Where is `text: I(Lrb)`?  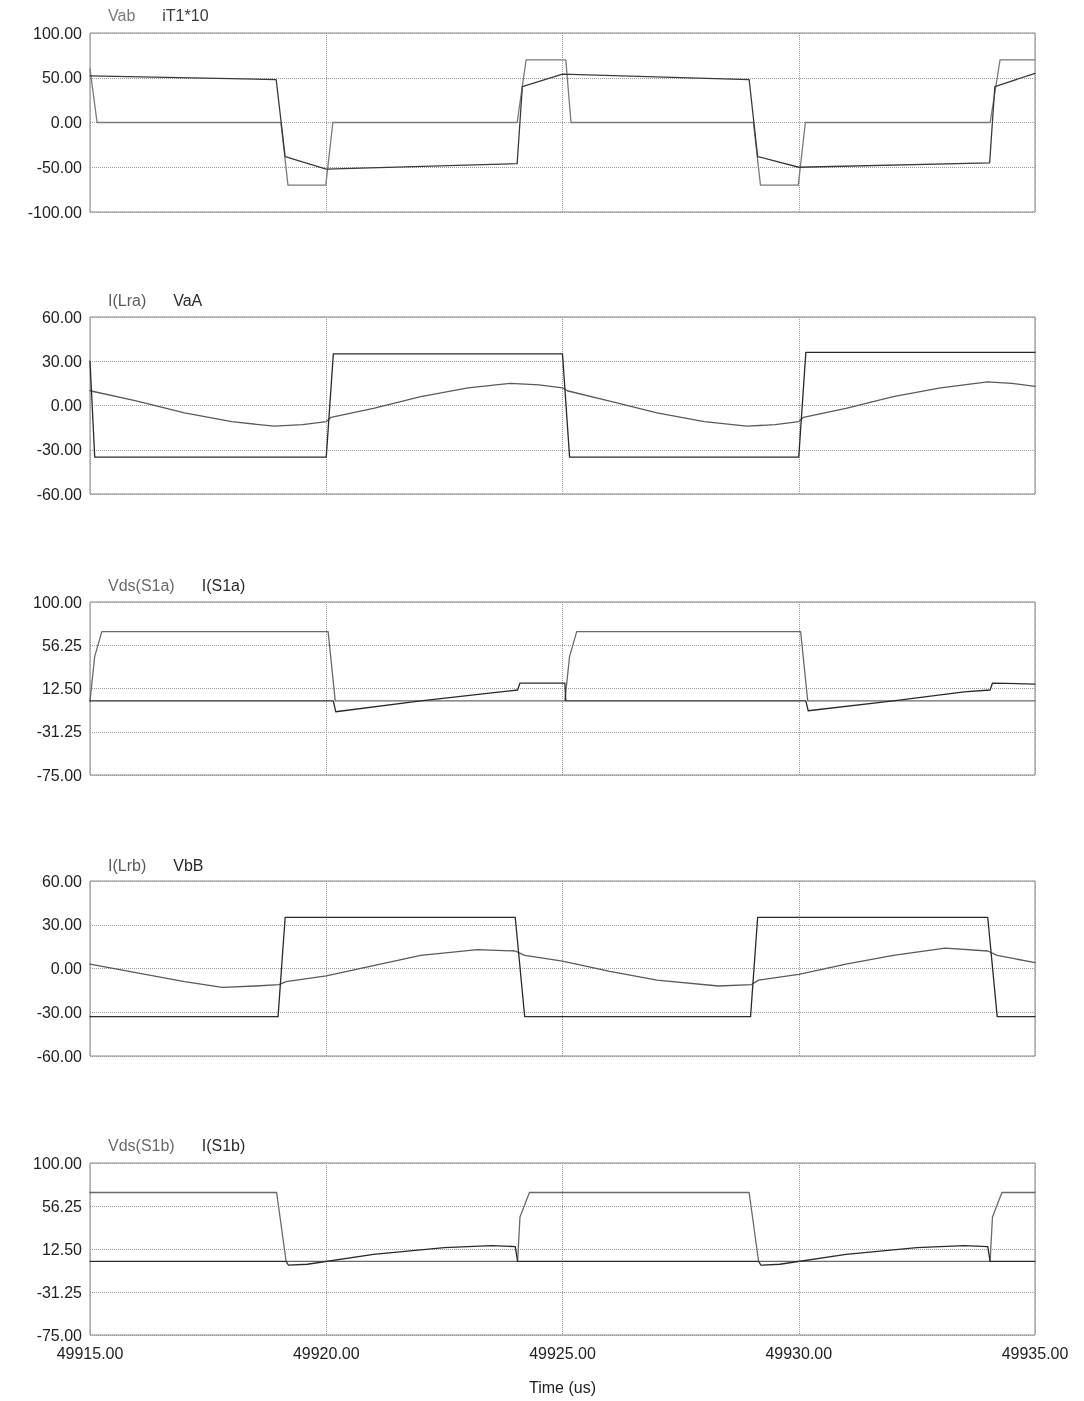 text: I(Lrb) is located at coordinates (127, 865).